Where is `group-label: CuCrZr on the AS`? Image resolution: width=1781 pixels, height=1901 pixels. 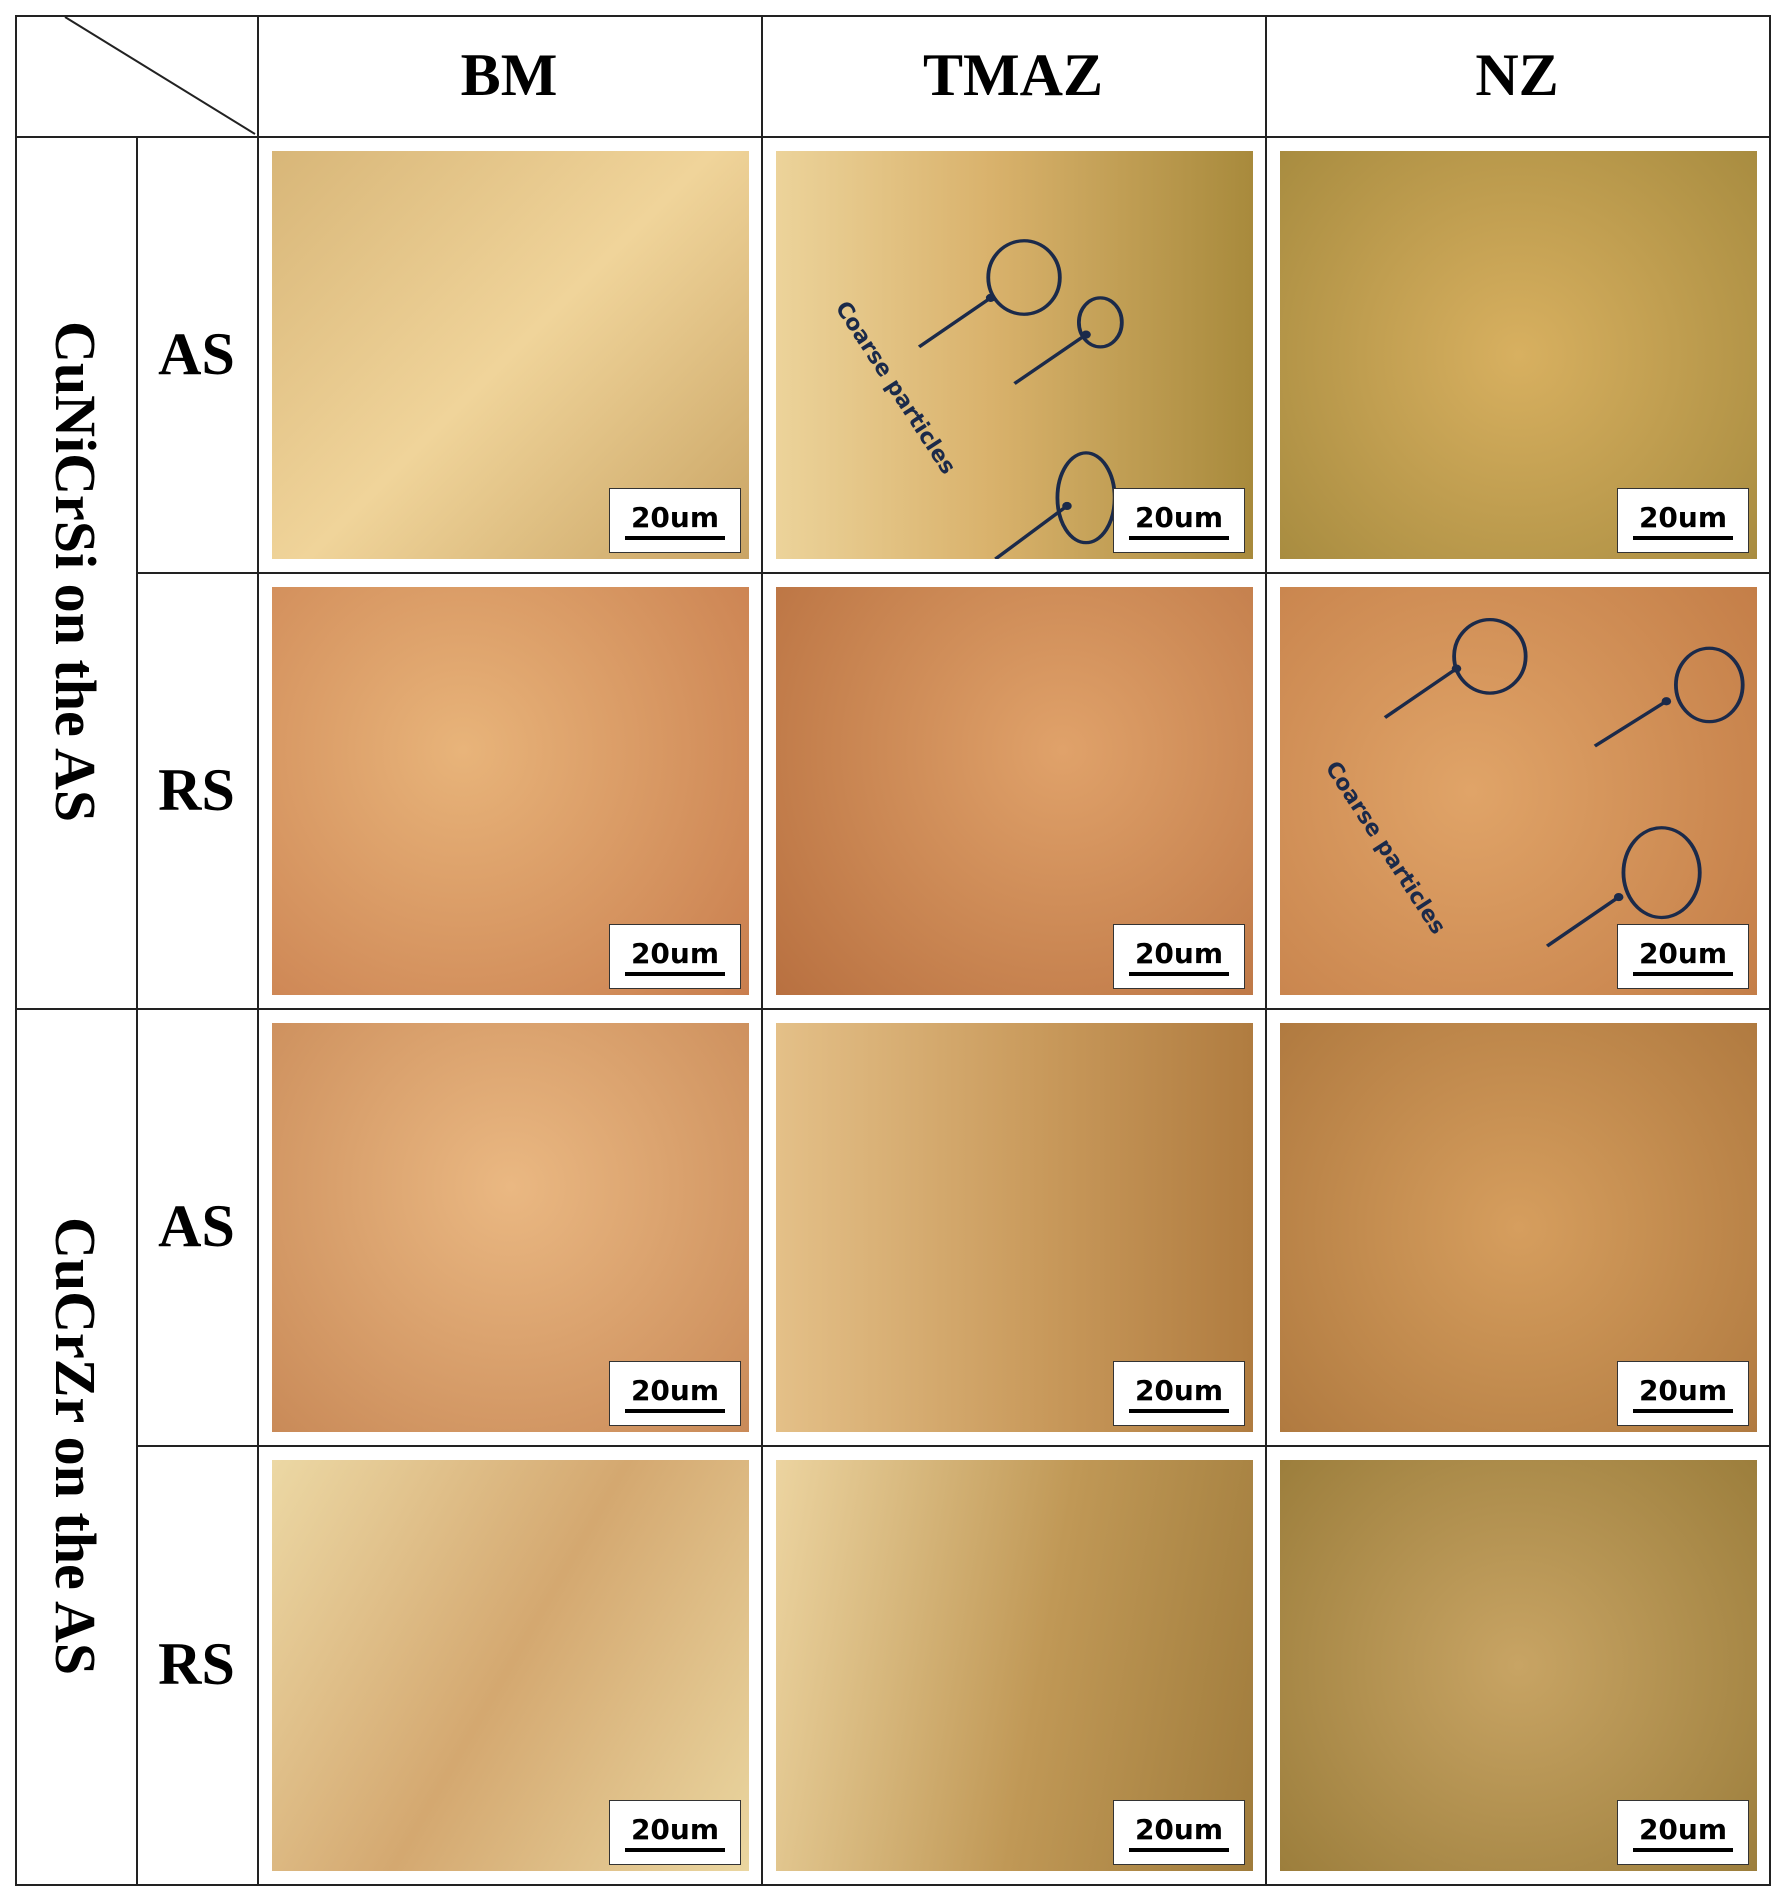
group-label: CuCrZr on the AS is located at coordinates (75, 1446).